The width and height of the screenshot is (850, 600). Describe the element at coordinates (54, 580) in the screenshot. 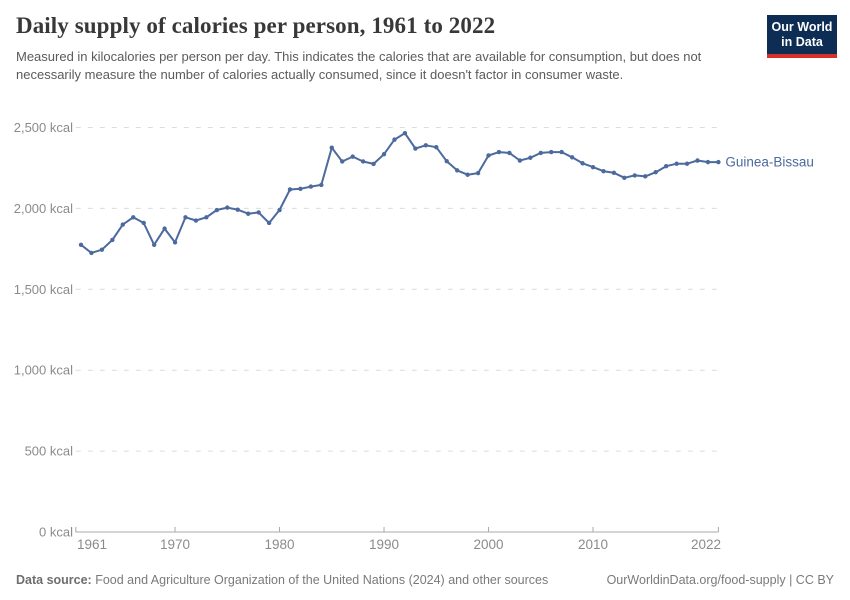

I see `data-source-label: Data source:` at that location.